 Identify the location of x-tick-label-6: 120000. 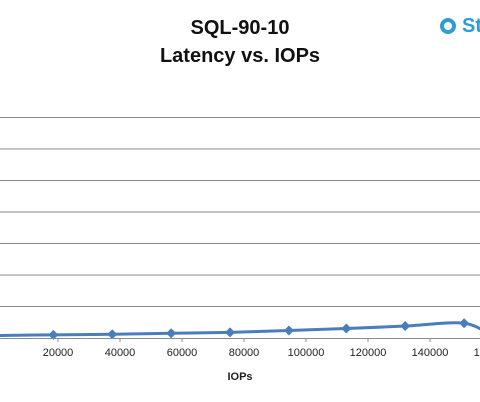
(368, 353).